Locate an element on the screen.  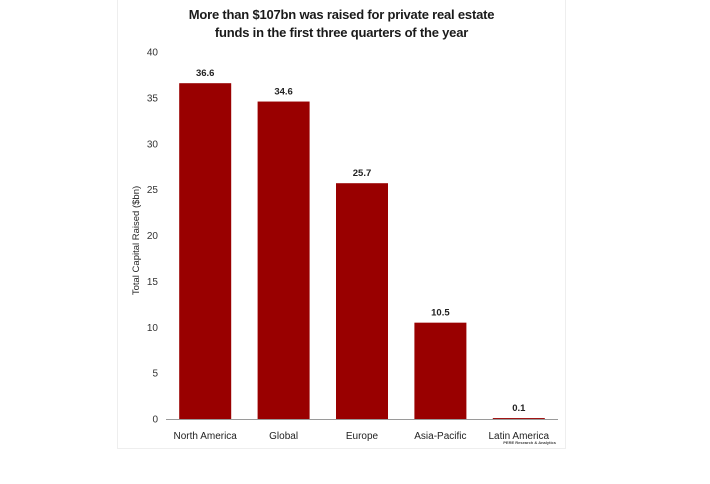
y-tick-label: 10 is located at coordinates (153, 328).